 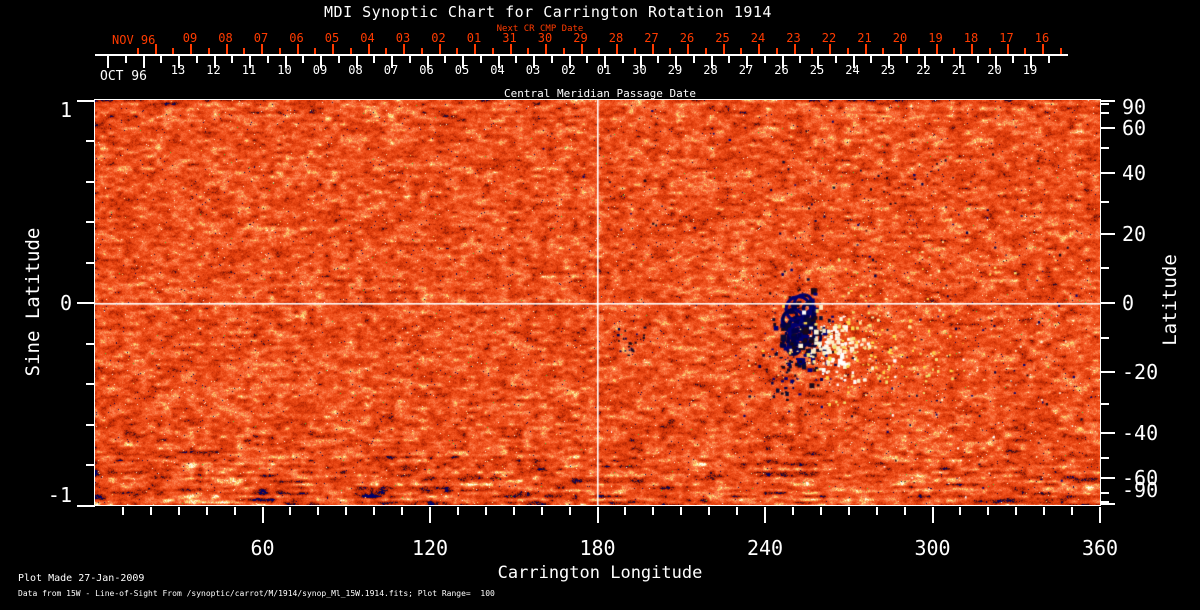 I want to click on latitude-tick-label: 90, so click(x=1134, y=107).